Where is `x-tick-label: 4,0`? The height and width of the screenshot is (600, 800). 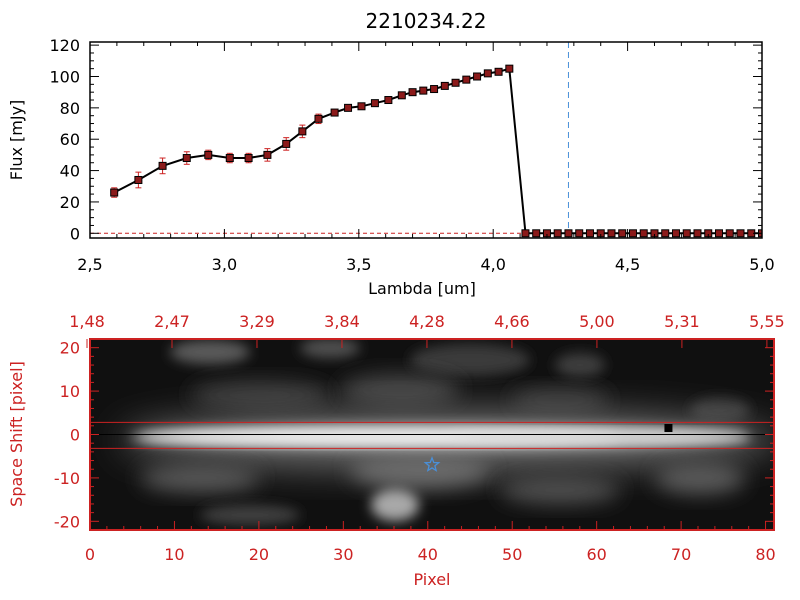
x-tick-label: 4,0 is located at coordinates (492, 264).